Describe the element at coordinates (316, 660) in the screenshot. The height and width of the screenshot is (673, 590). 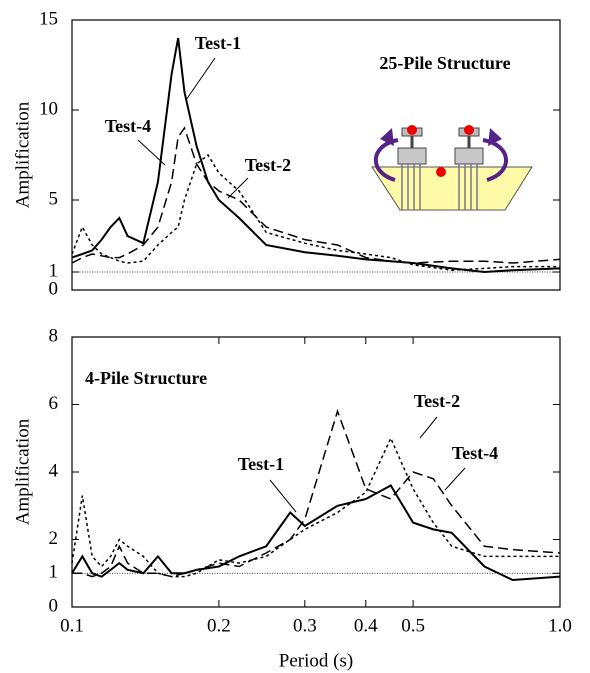
I see `x-axis-label: Period (s)` at that location.